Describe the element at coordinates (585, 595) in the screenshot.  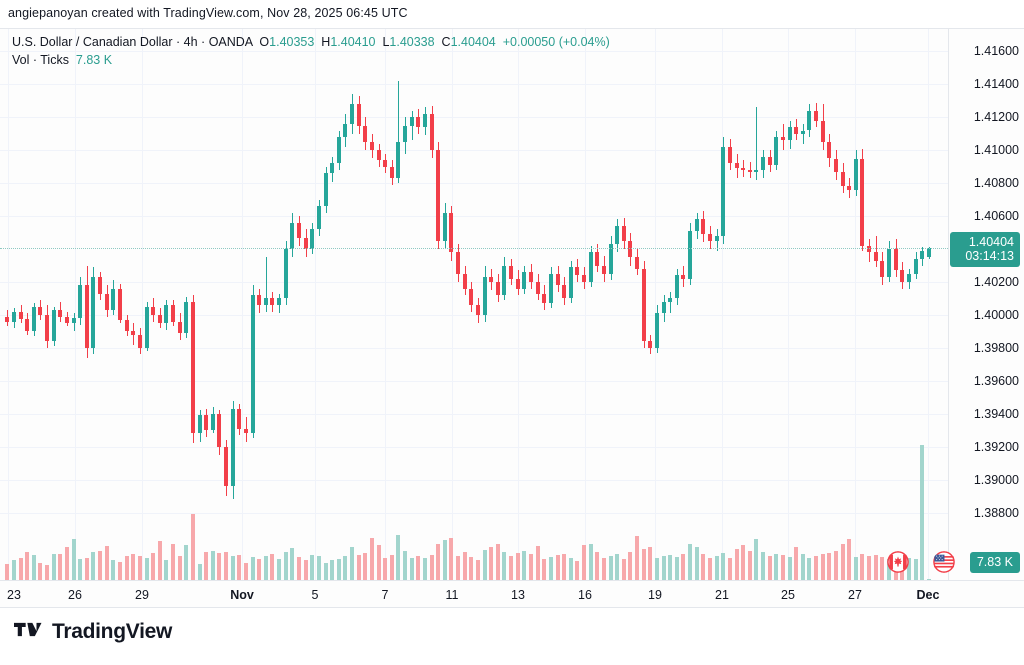
I see `time-tick-label: 16` at that location.